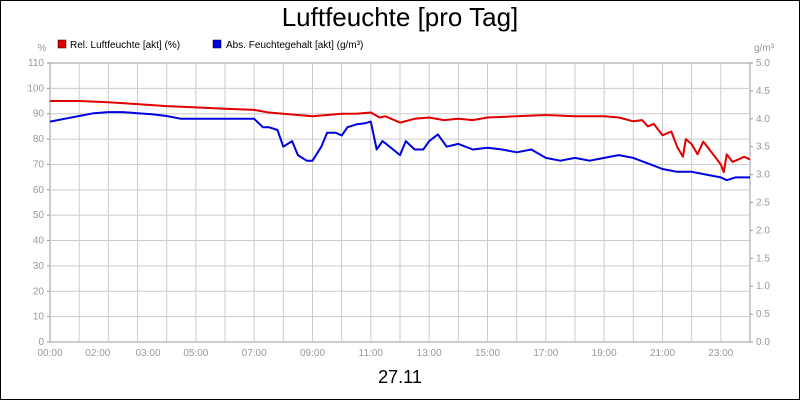 The image size is (800, 400). I want to click on x-tick-label: 23:00, so click(720, 353).